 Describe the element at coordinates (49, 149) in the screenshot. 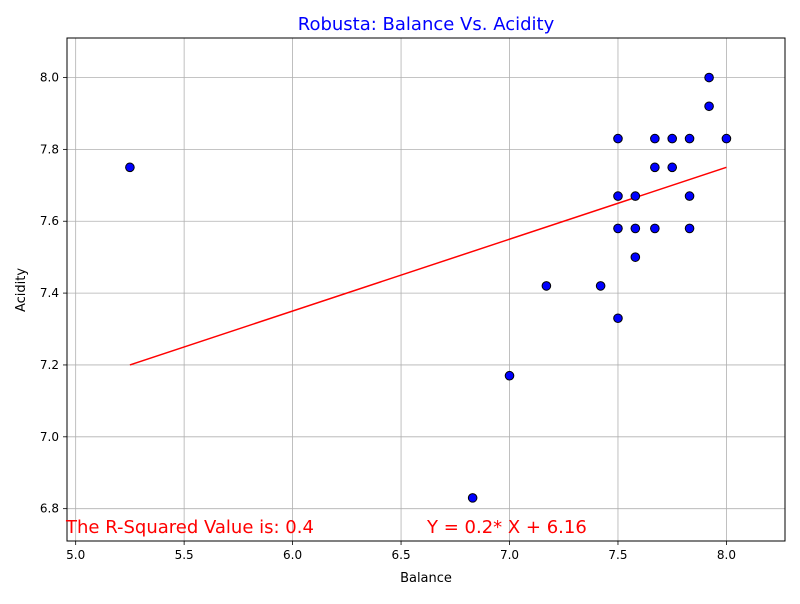

I see `y-tick-label: 7.8` at that location.